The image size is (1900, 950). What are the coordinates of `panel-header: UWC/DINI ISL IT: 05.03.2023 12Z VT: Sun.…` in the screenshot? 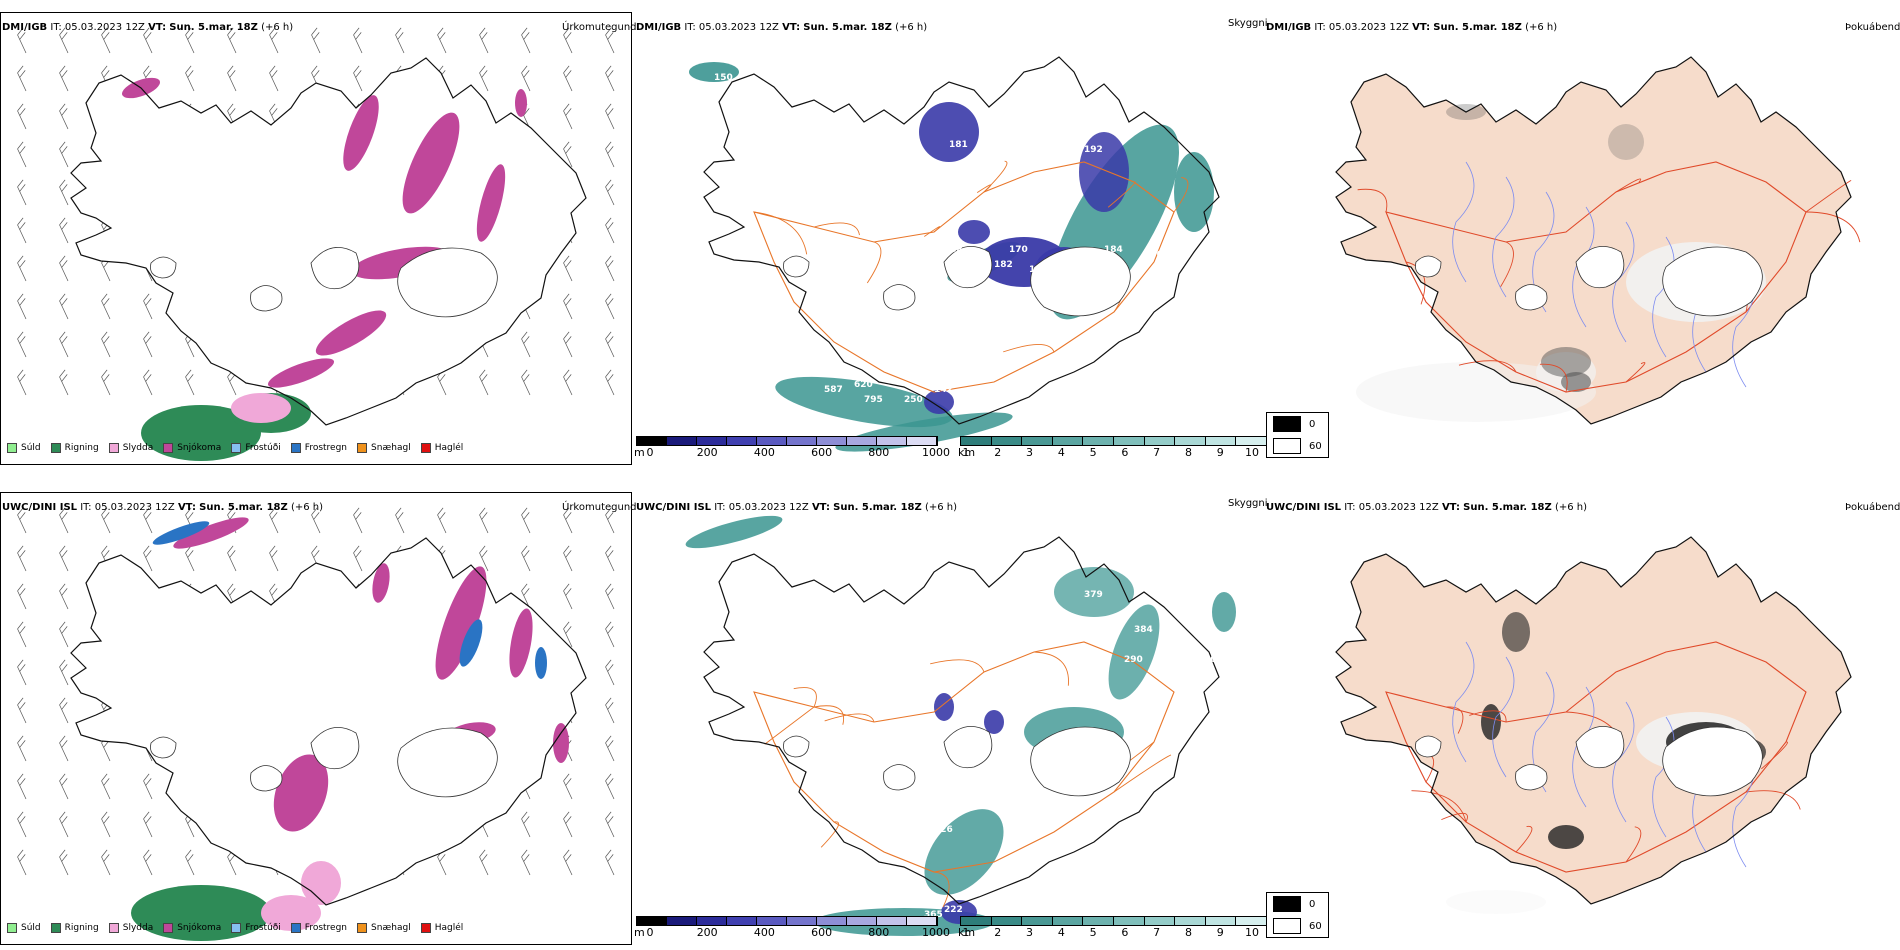 It's located at (1426, 507).